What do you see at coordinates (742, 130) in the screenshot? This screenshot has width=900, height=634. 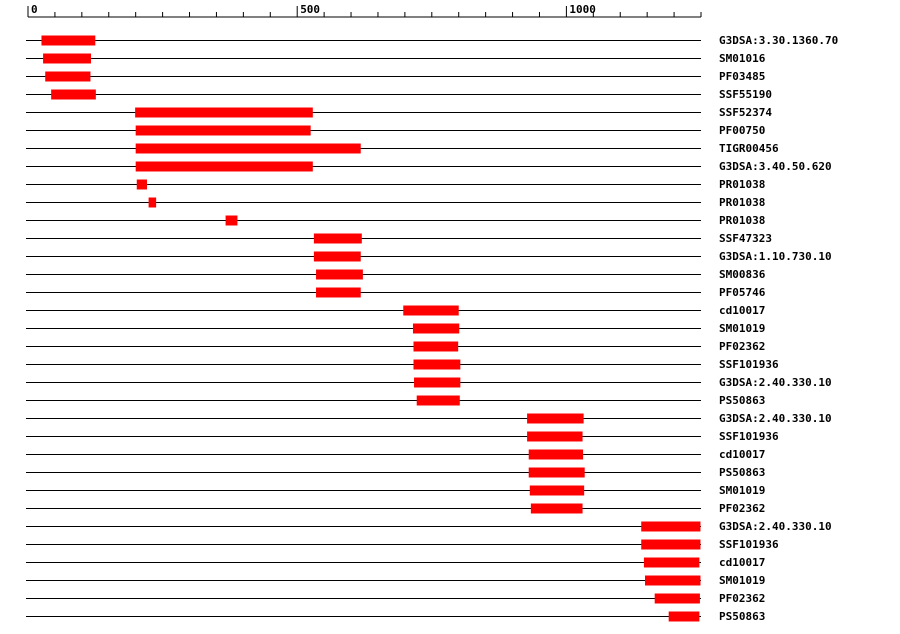 I see `feature-label: PF00750` at bounding box center [742, 130].